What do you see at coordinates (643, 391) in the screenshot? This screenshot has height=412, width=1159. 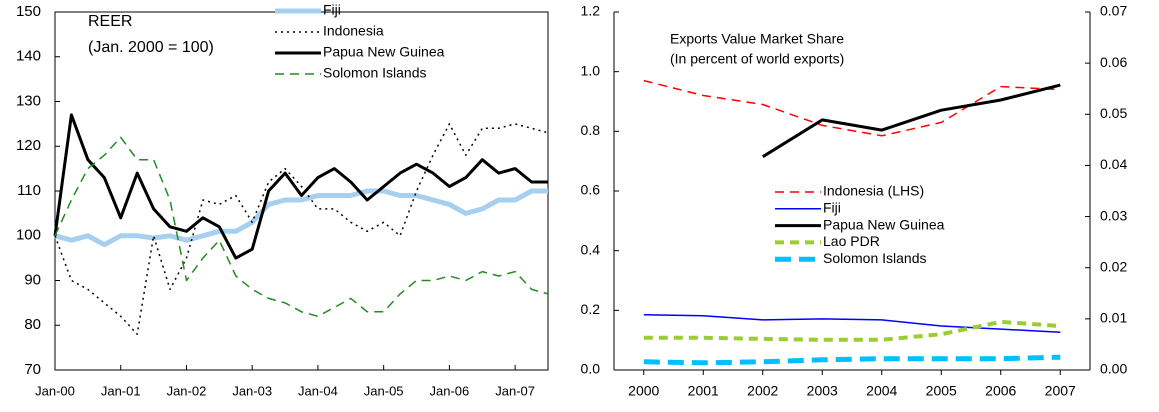 I see `x-tick-label: 2000` at bounding box center [643, 391].